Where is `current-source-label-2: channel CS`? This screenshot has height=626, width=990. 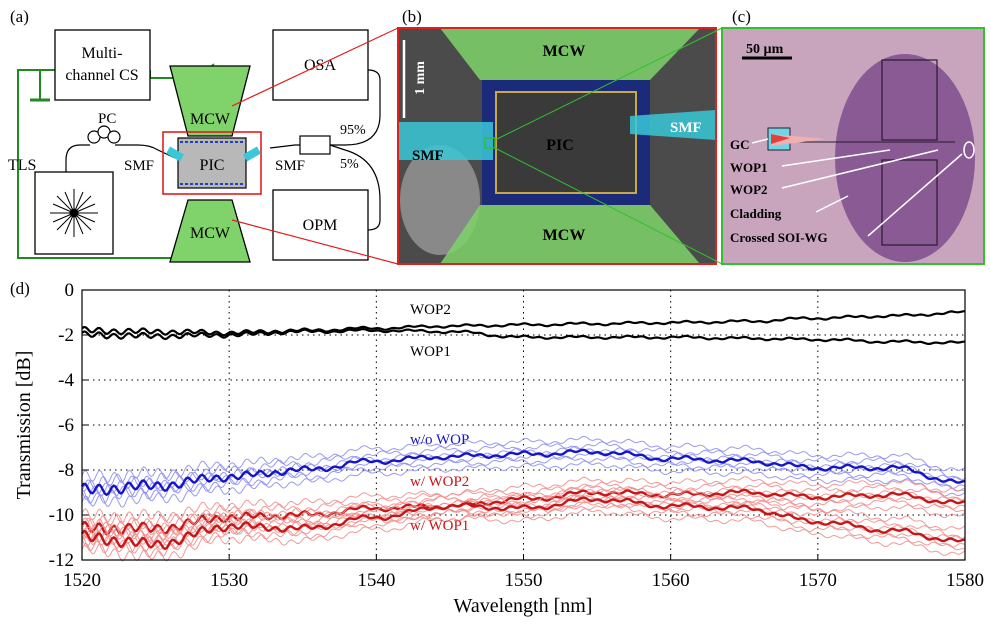
current-source-label-2: channel CS is located at coordinates (101, 75).